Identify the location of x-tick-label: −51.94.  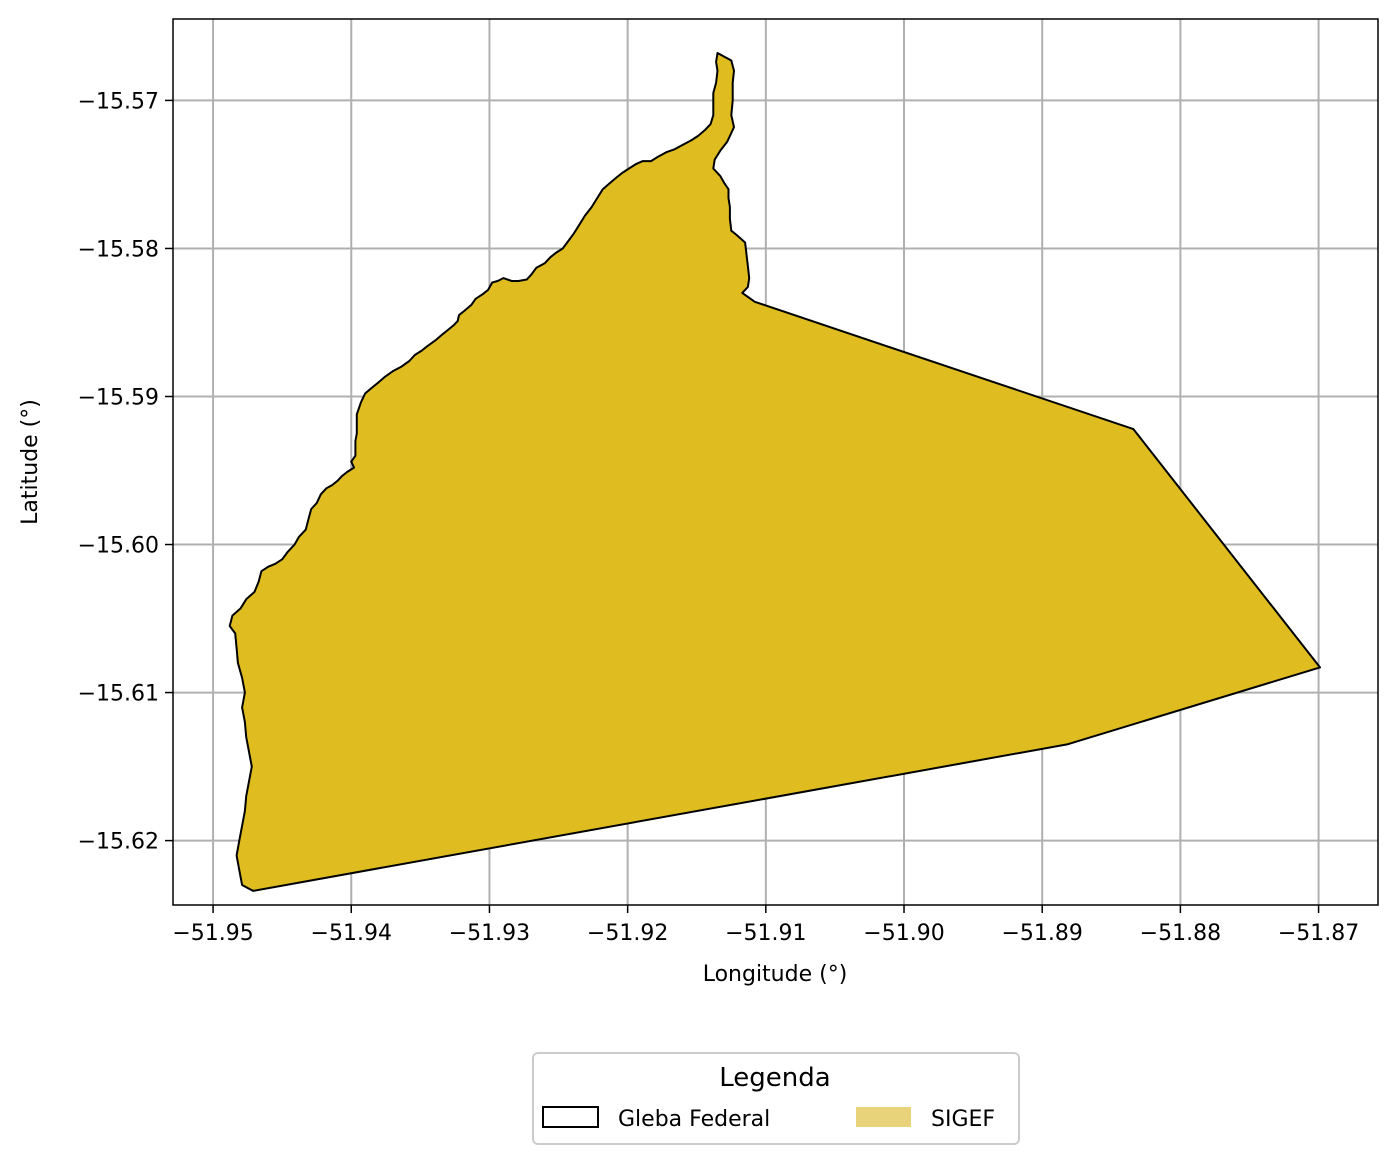
(351, 933).